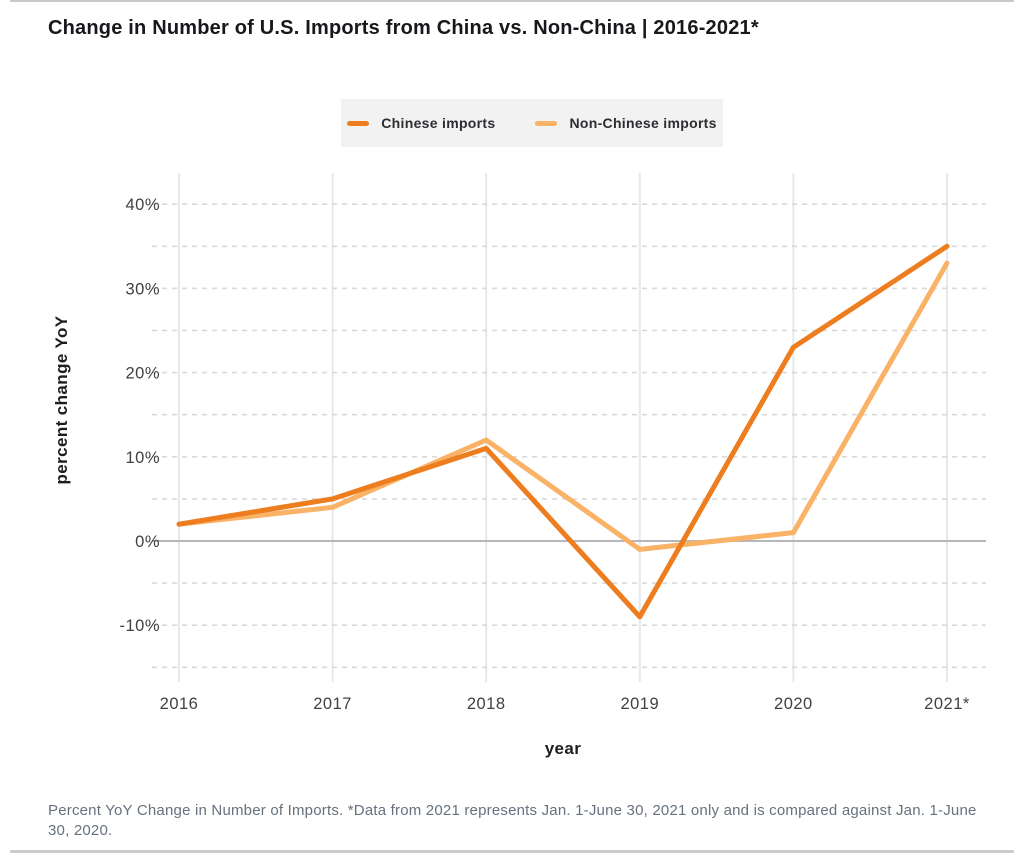  What do you see at coordinates (793, 704) in the screenshot?
I see `x-tick-label-2020: 2020` at bounding box center [793, 704].